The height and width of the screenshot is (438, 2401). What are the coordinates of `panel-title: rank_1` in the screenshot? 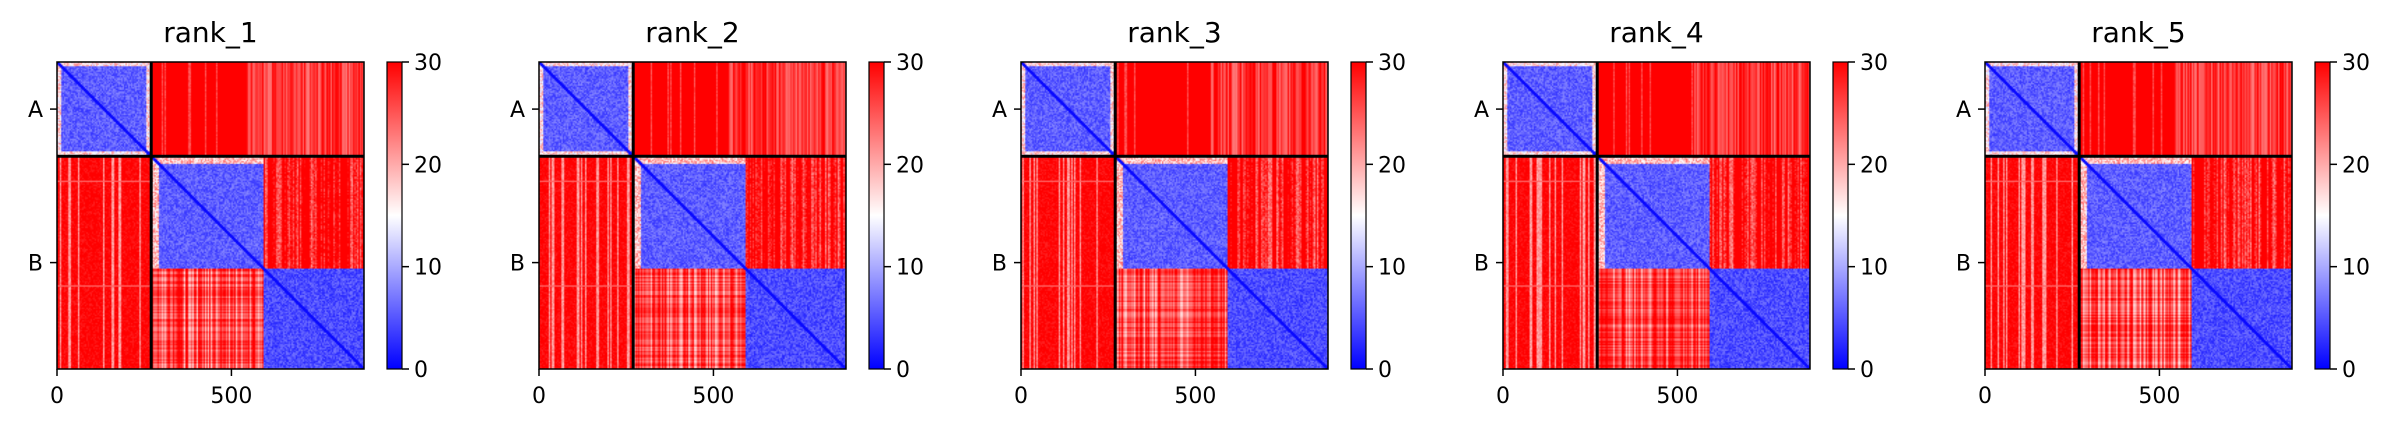 It's located at (210, 32).